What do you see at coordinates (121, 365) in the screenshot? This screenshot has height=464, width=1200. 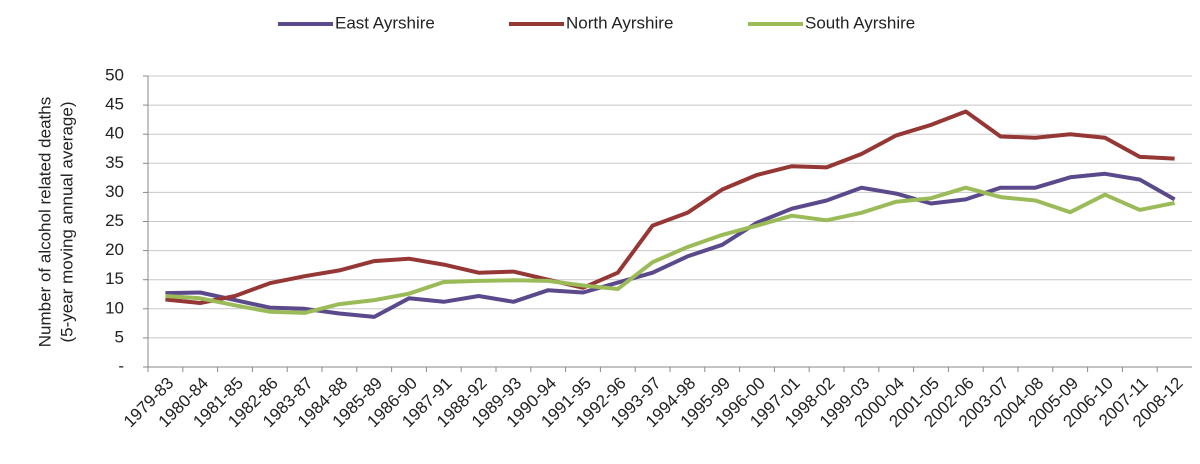 I see `y-tick-label: -` at bounding box center [121, 365].